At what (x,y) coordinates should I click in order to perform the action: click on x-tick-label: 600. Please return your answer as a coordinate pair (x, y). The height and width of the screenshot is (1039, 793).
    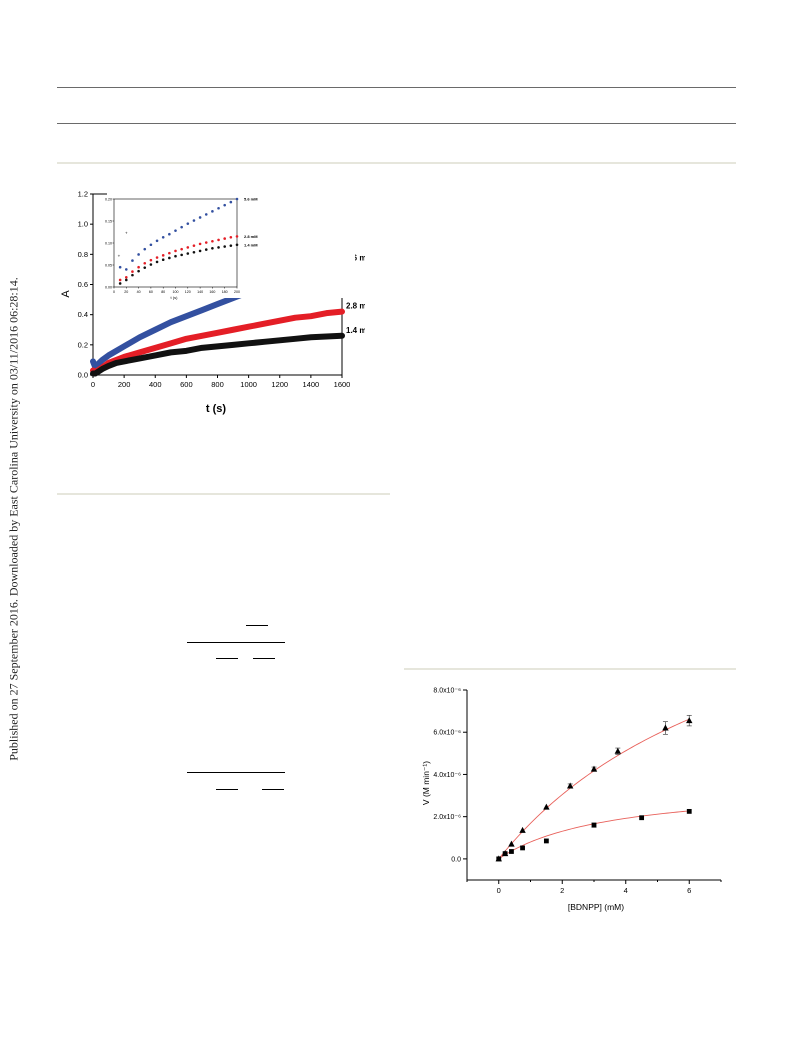
    Looking at the image, I should click on (186, 384).